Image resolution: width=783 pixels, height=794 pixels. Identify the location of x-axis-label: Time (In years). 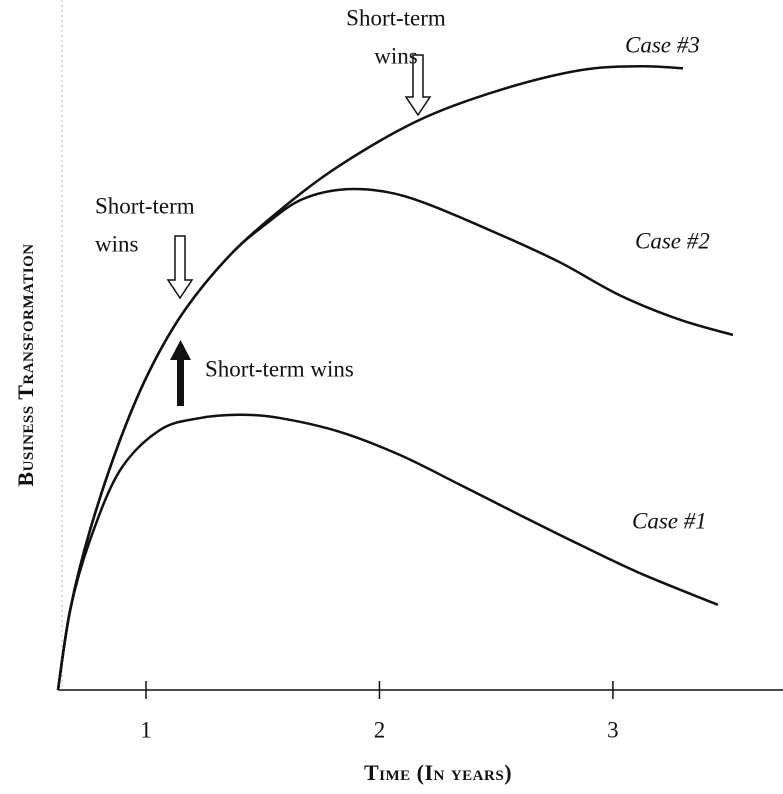
(438, 772).